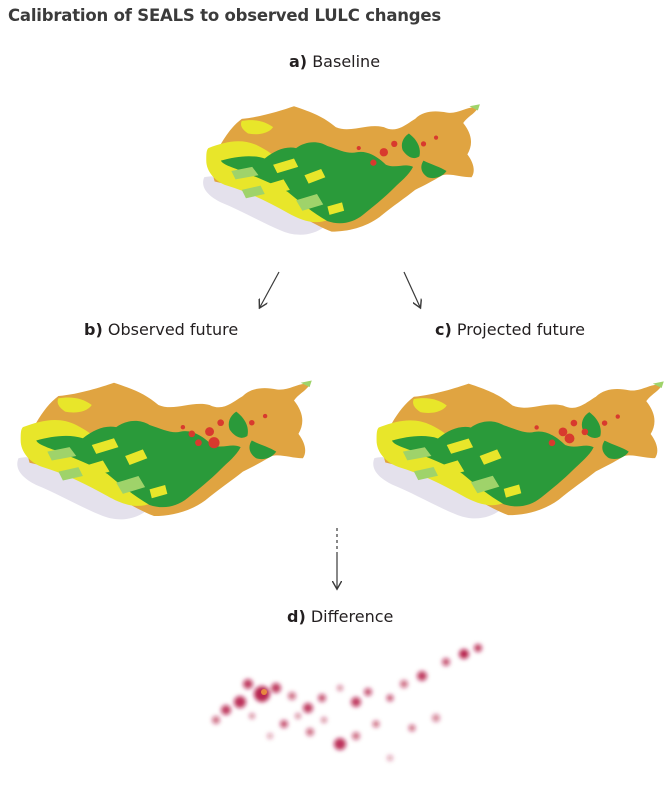  What do you see at coordinates (346, 61) in the screenshot?
I see `panel-a-name: Baseline` at bounding box center [346, 61].